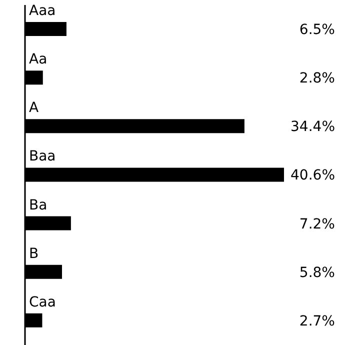 Image resolution: width=360 pixels, height=345 pixels. What do you see at coordinates (42, 11) in the screenshot?
I see `y-tick-label: Aaa` at bounding box center [42, 11].